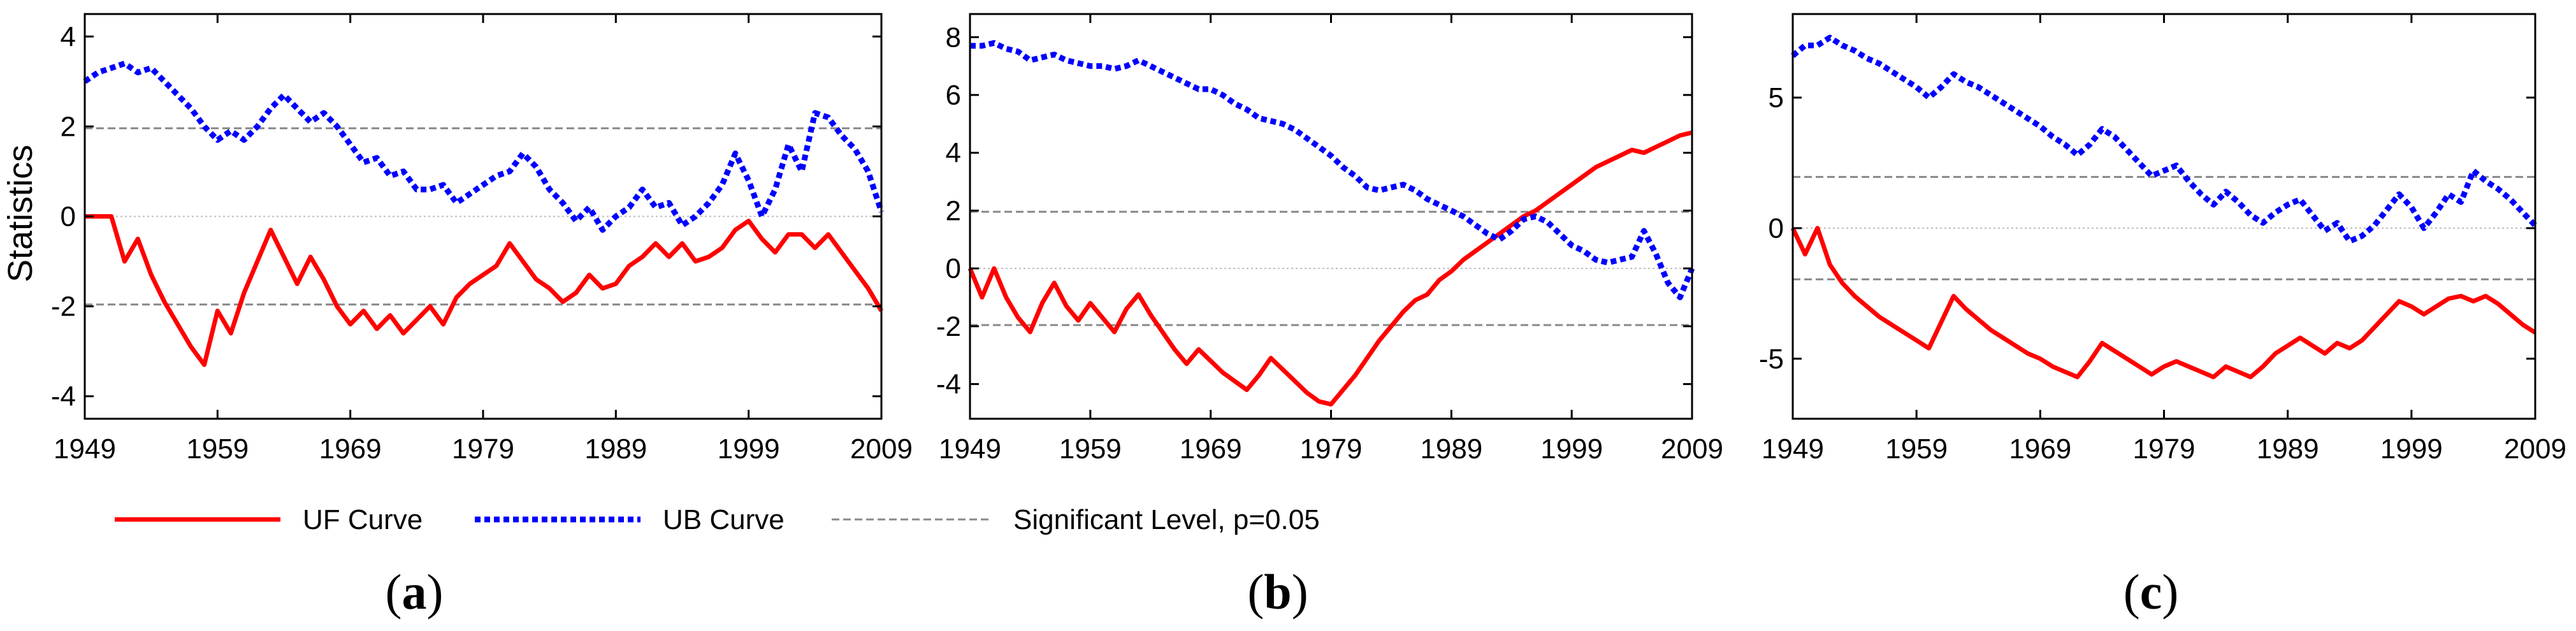  What do you see at coordinates (953, 37) in the screenshot?
I see `y-tick-label: 8` at bounding box center [953, 37].